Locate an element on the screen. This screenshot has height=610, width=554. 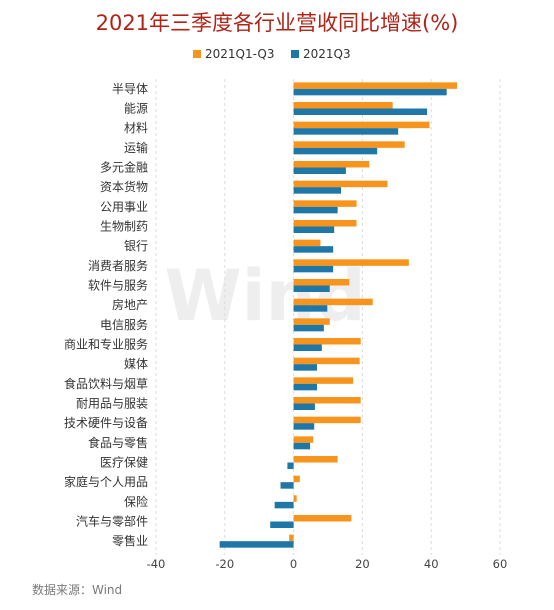
category-label: 房地产 is located at coordinates (130, 304).